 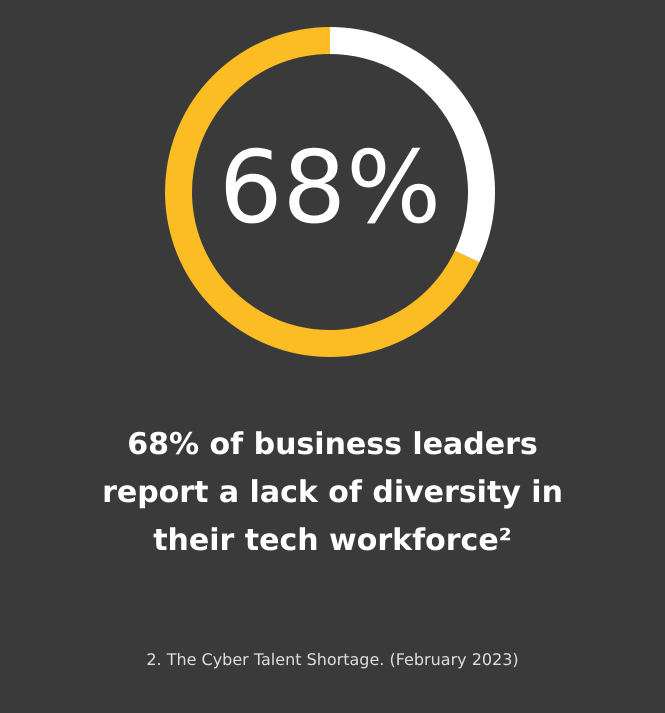 What do you see at coordinates (330, 187) in the screenshot?
I see `text: 68%` at bounding box center [330, 187].